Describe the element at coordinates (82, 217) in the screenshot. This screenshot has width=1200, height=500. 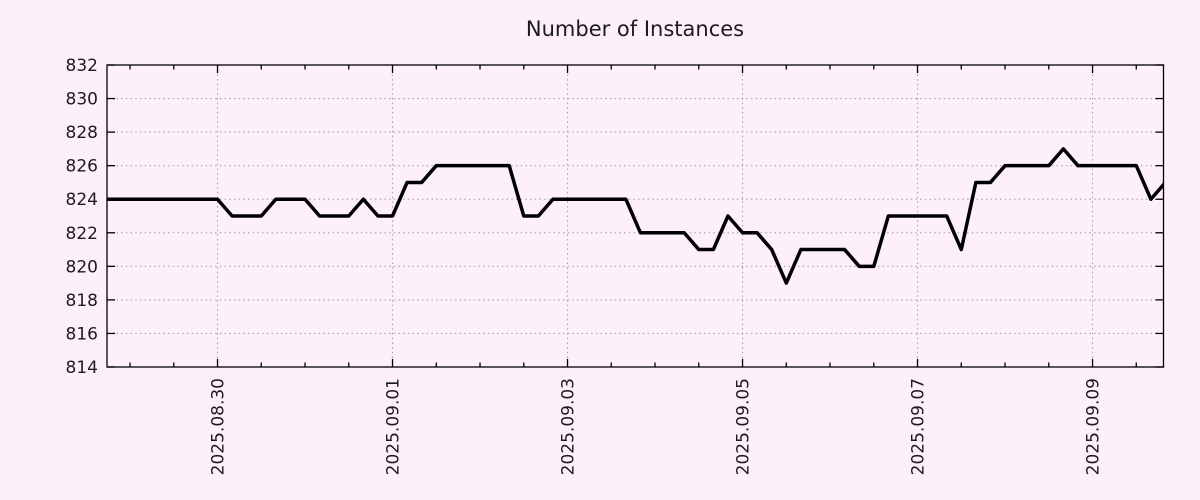
I see `y-axis-labels: 814 816 818 820 822 824 826 828 830 832` at that location.